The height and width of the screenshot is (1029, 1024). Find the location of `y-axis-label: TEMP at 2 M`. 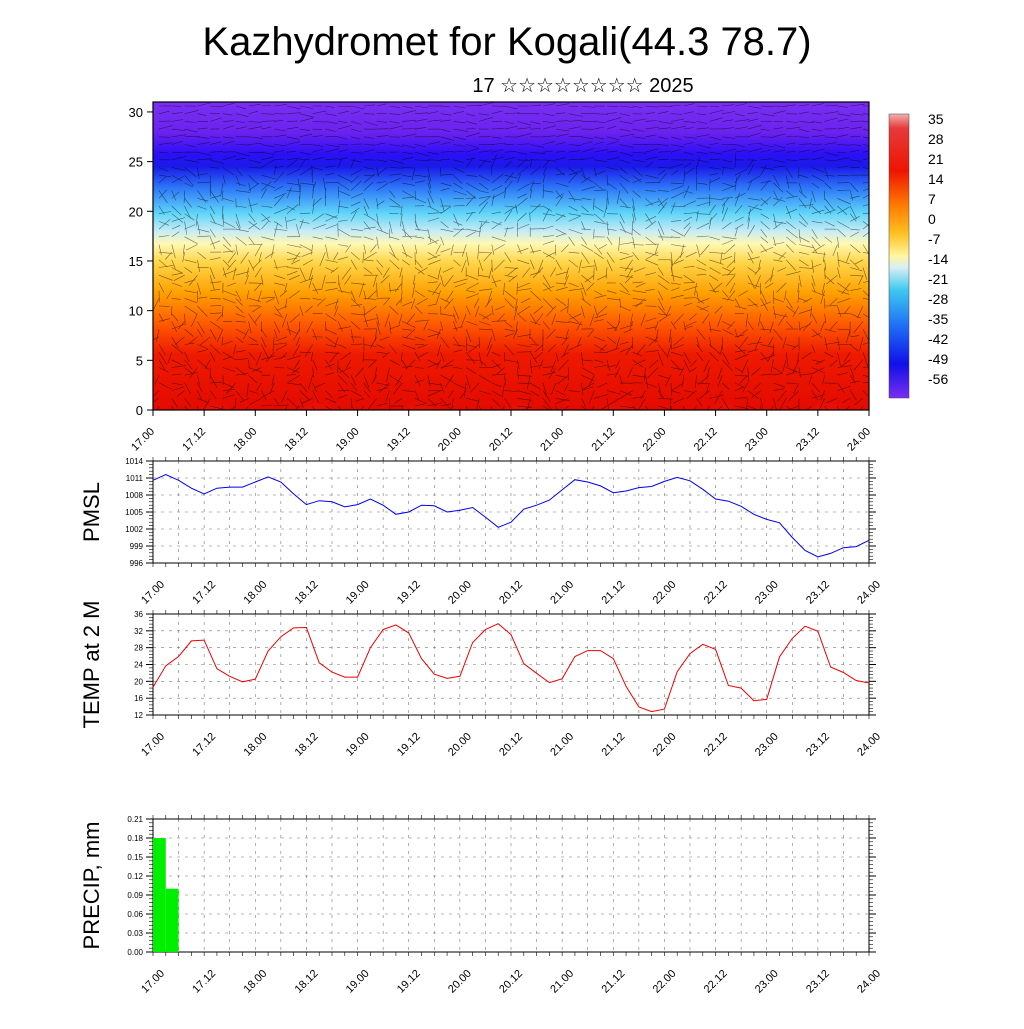

y-axis-label: TEMP at 2 M is located at coordinates (91, 665).